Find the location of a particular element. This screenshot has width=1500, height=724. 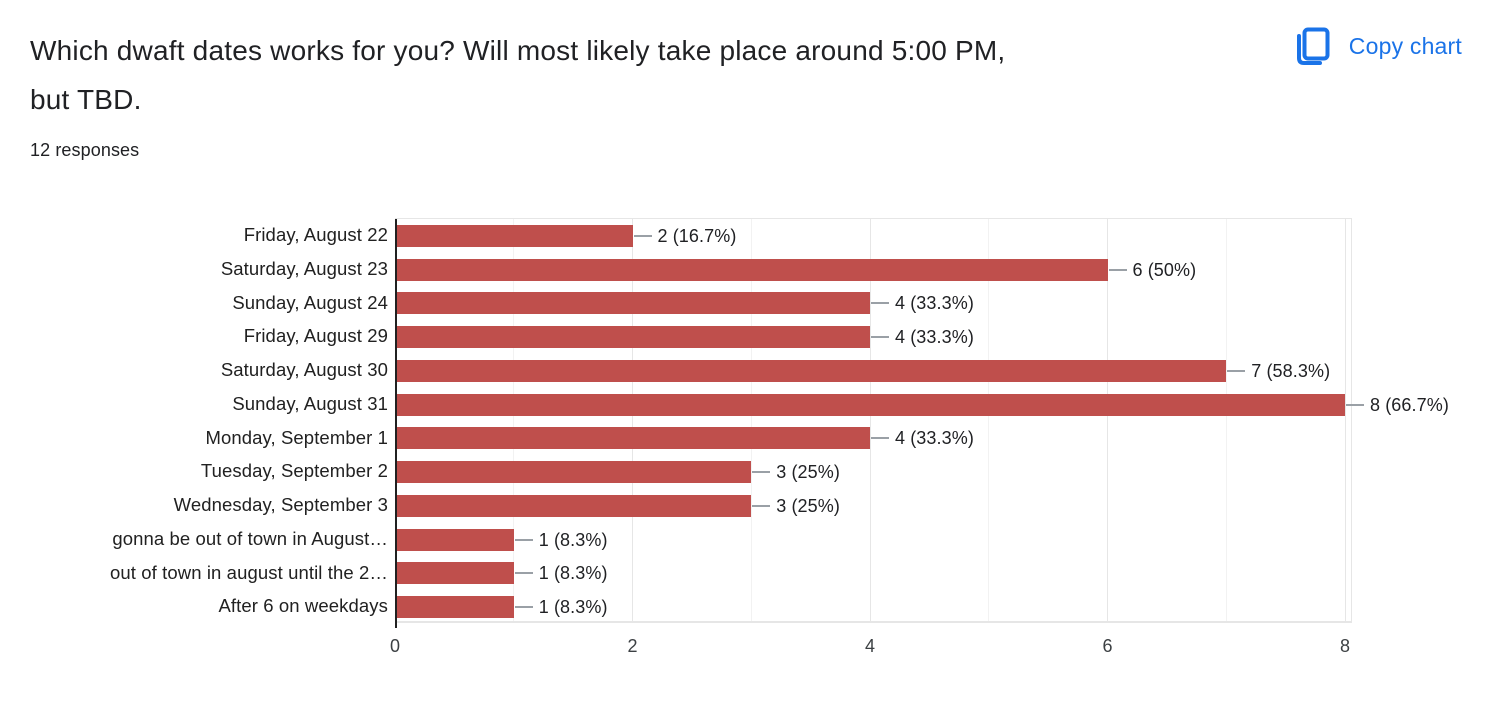

gridline-x6 is located at coordinates (1107, 420).